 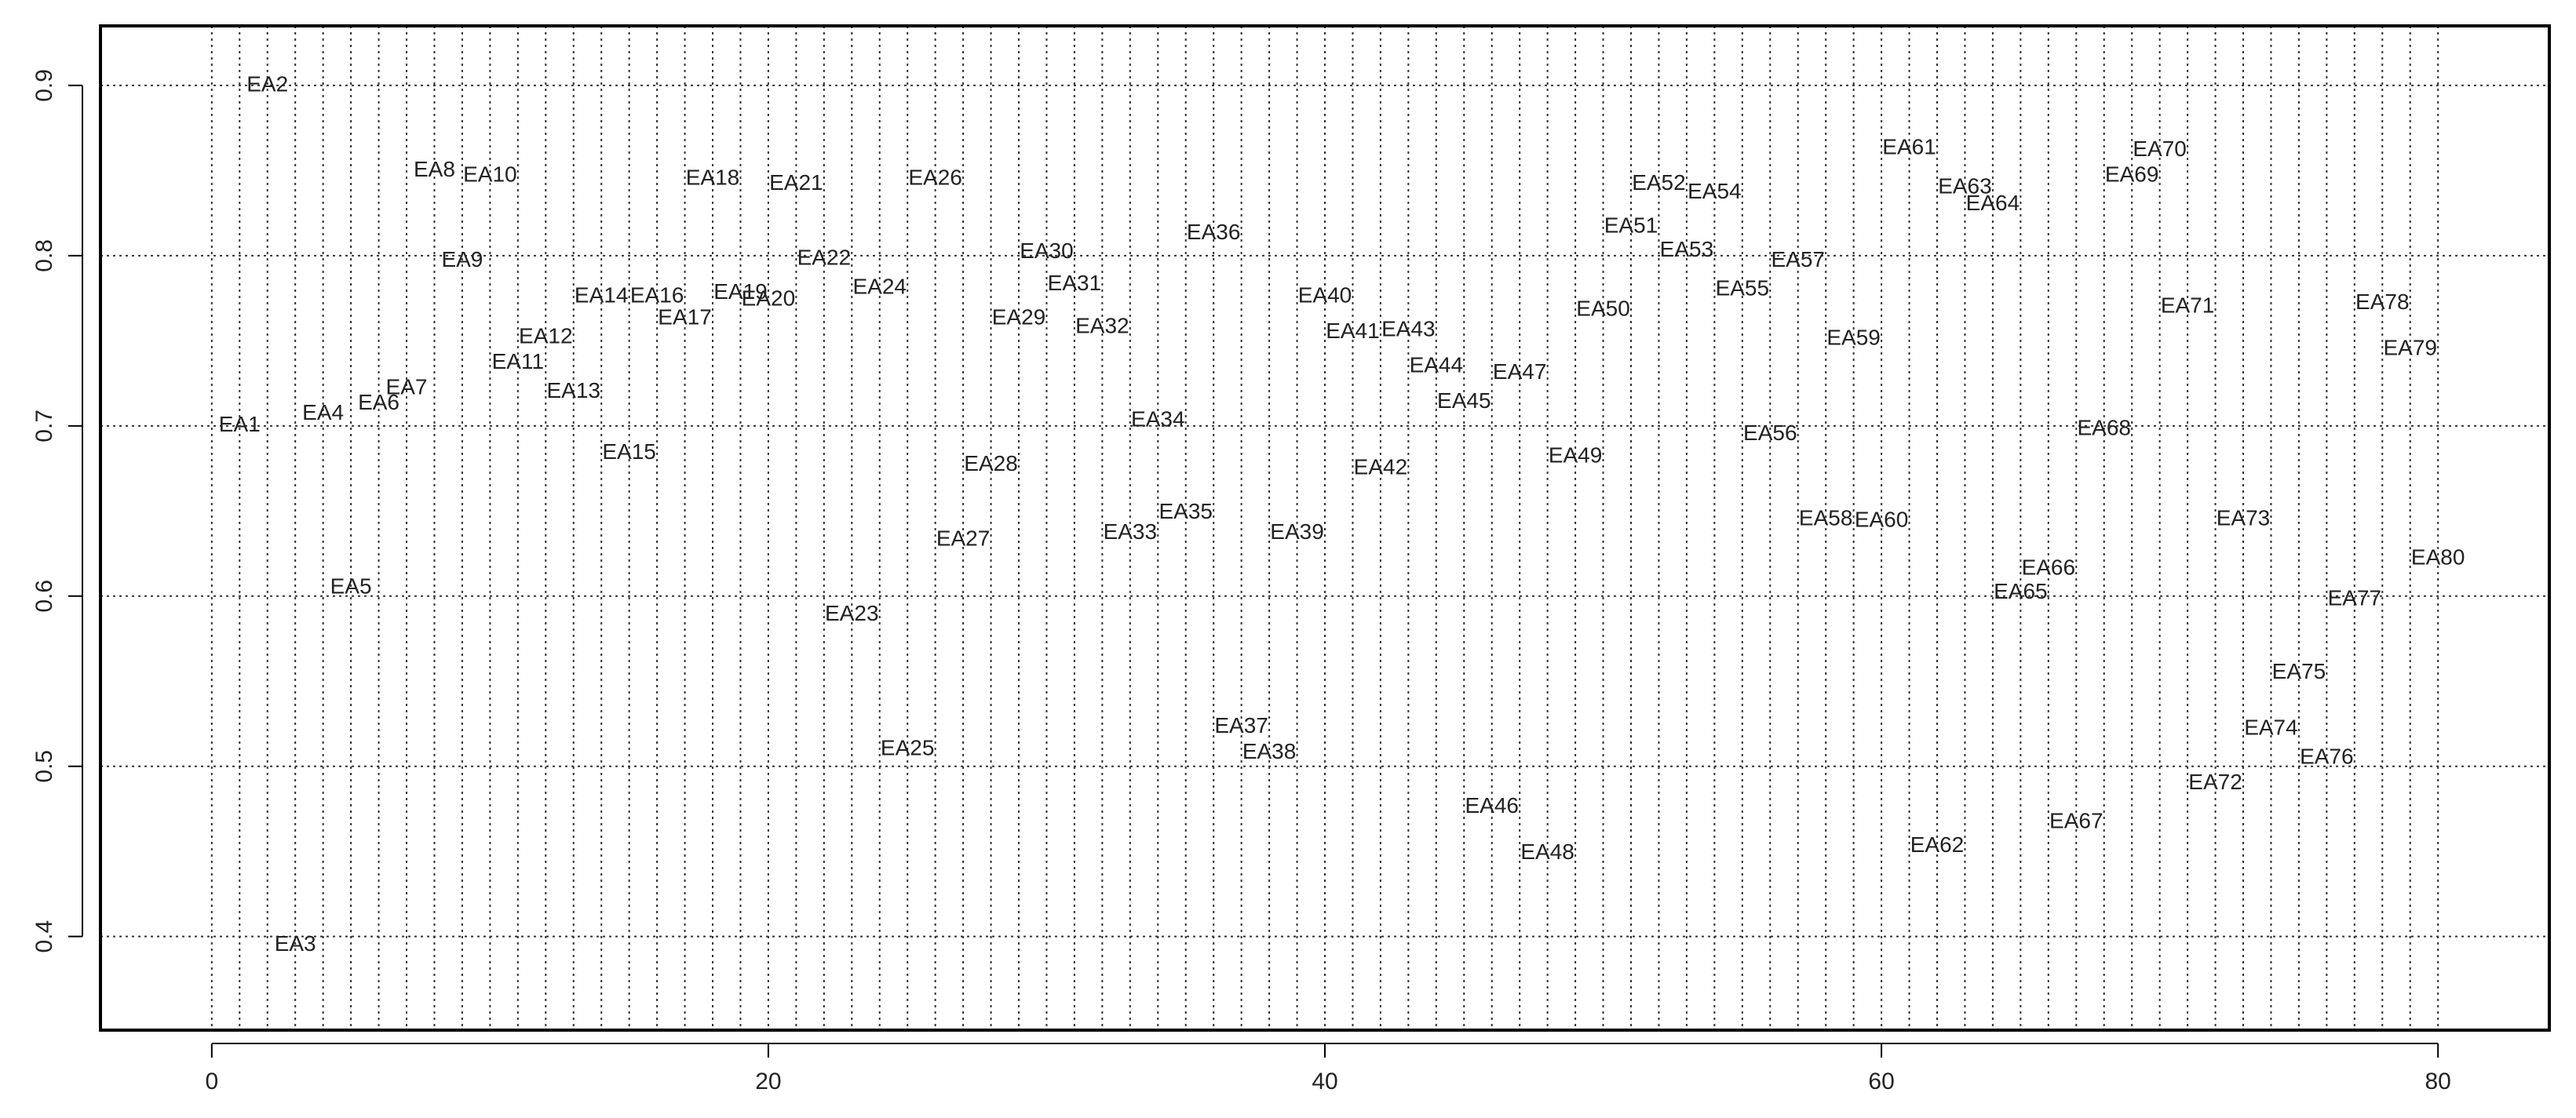 I want to click on point-label: EA19, so click(x=740, y=291).